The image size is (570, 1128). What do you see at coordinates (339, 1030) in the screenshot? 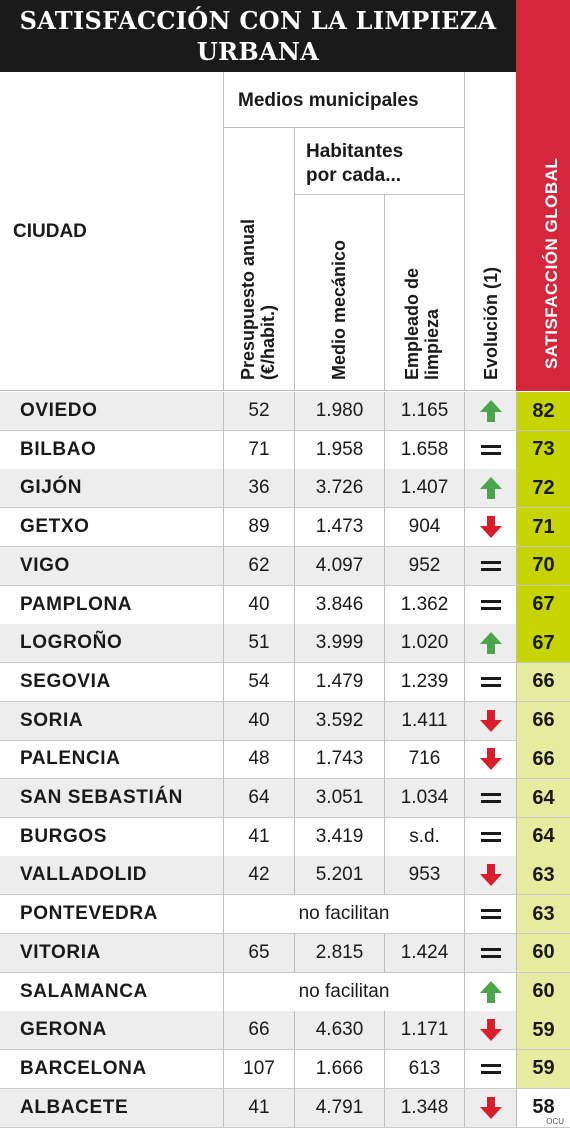
I see `medio-mecanico-cell: 4.630` at bounding box center [339, 1030].